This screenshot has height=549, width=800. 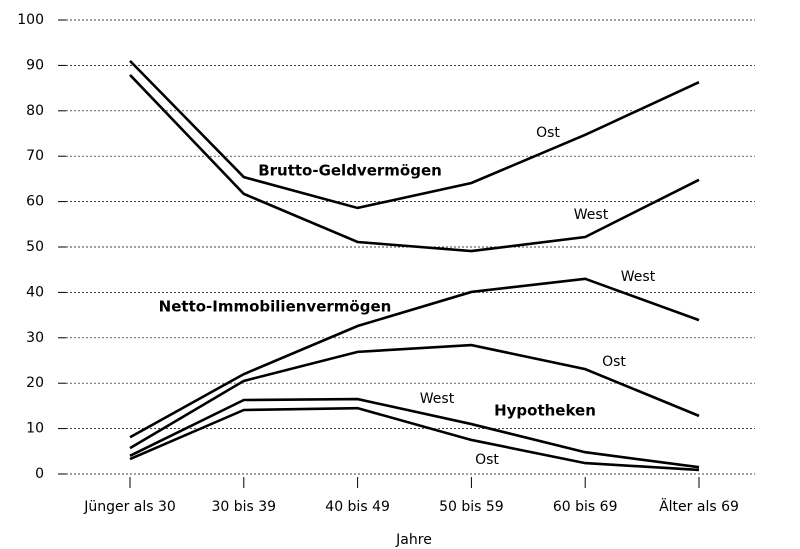 What do you see at coordinates (35, 65) in the screenshot?
I see `y-tick-label: 90` at bounding box center [35, 65].